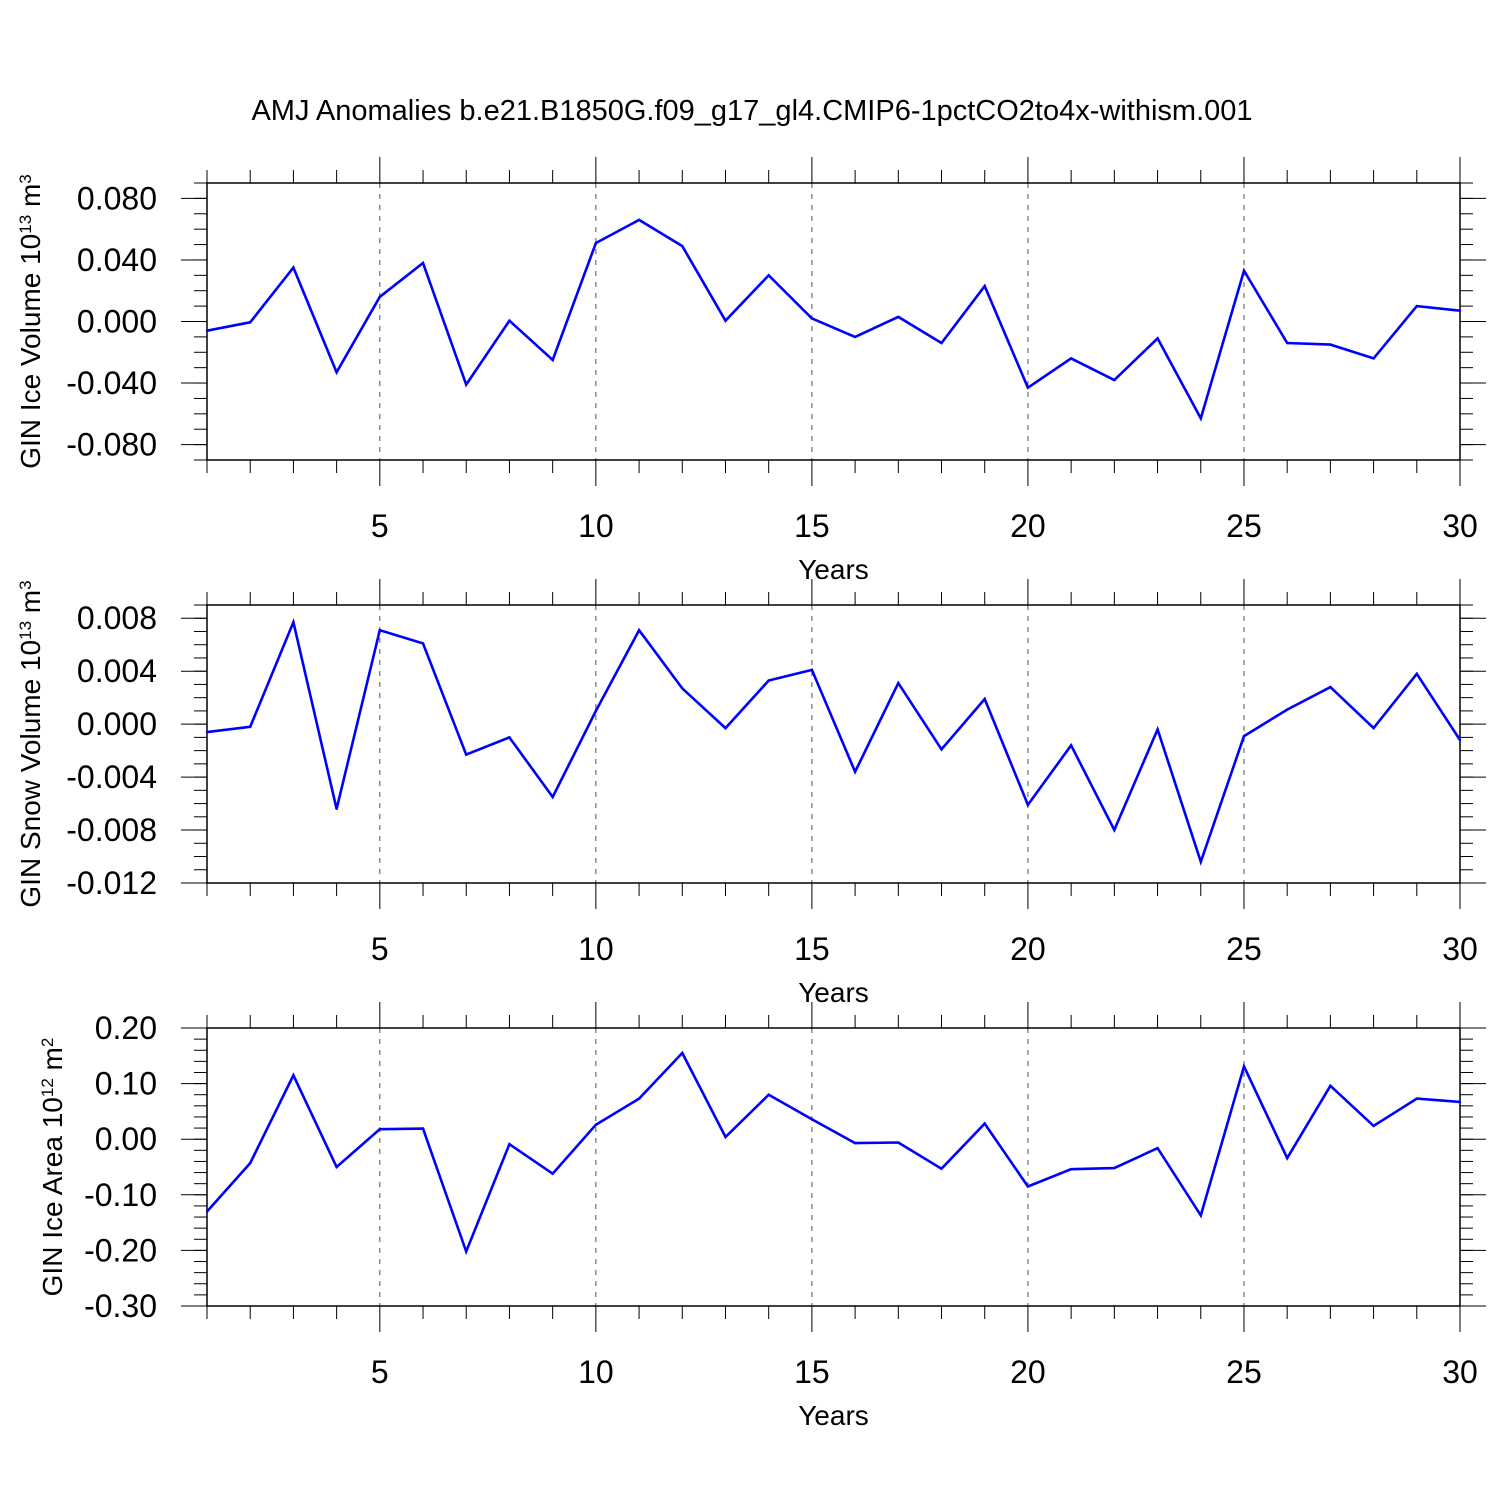 The height and width of the screenshot is (1500, 1500). I want to click on ylabel-unit-exponent: 2, so click(47, 1042).